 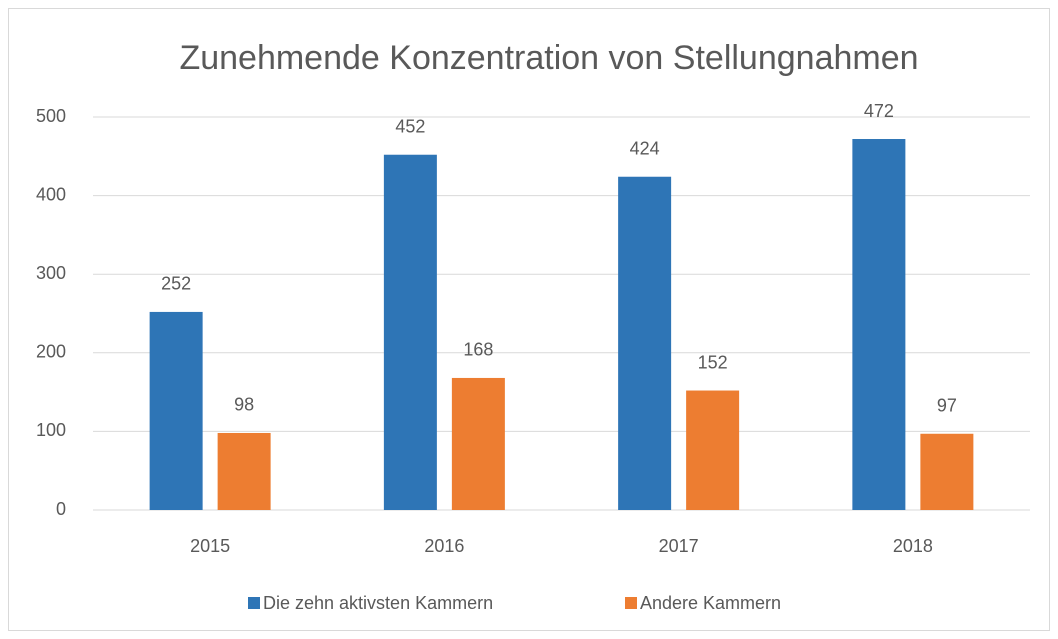 What do you see at coordinates (51, 116) in the screenshot?
I see `y-tick-label: 500` at bounding box center [51, 116].